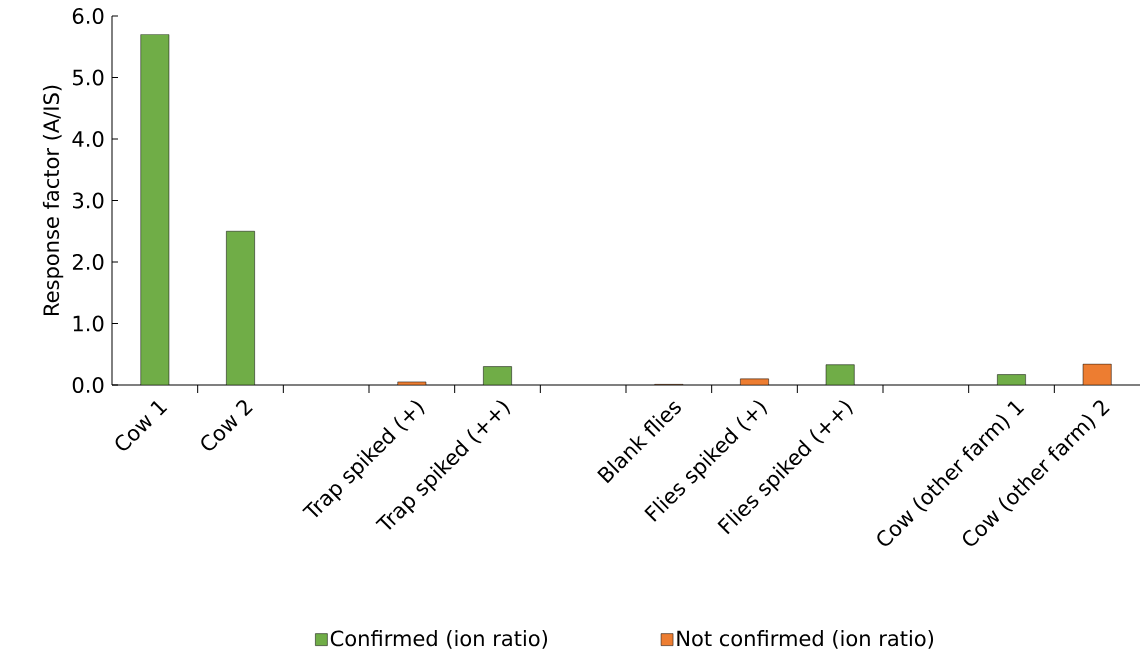 This screenshot has width=1143, height=656. I want to click on y-tick-label: 0.0, so click(88, 385).